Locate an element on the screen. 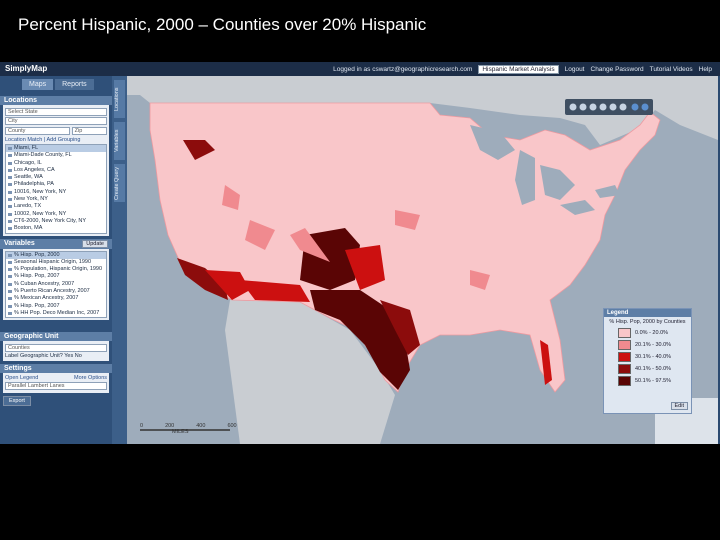 The image size is (720, 540). variable-item: % Cuban Ancestry, 2007 is located at coordinates (56, 284).